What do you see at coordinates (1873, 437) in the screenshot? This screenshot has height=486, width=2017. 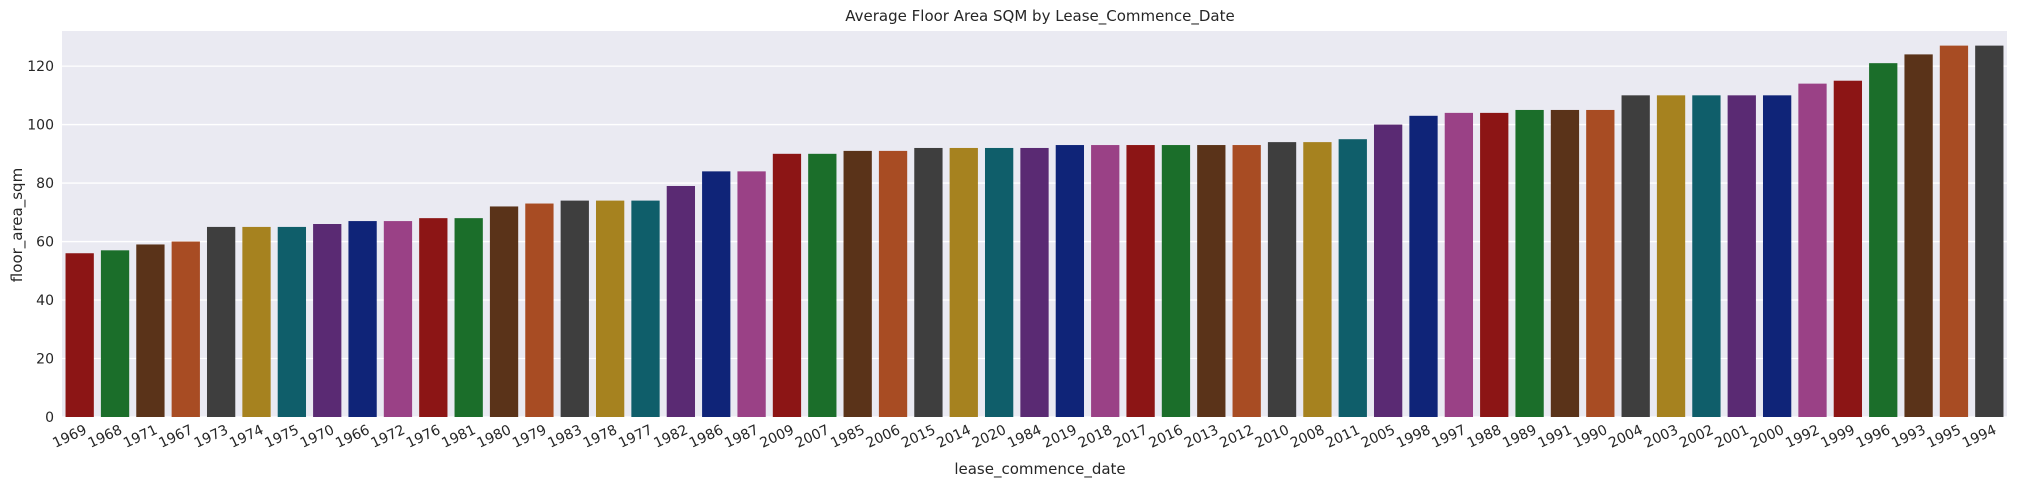 I see `x-tick-label: 1996` at bounding box center [1873, 437].